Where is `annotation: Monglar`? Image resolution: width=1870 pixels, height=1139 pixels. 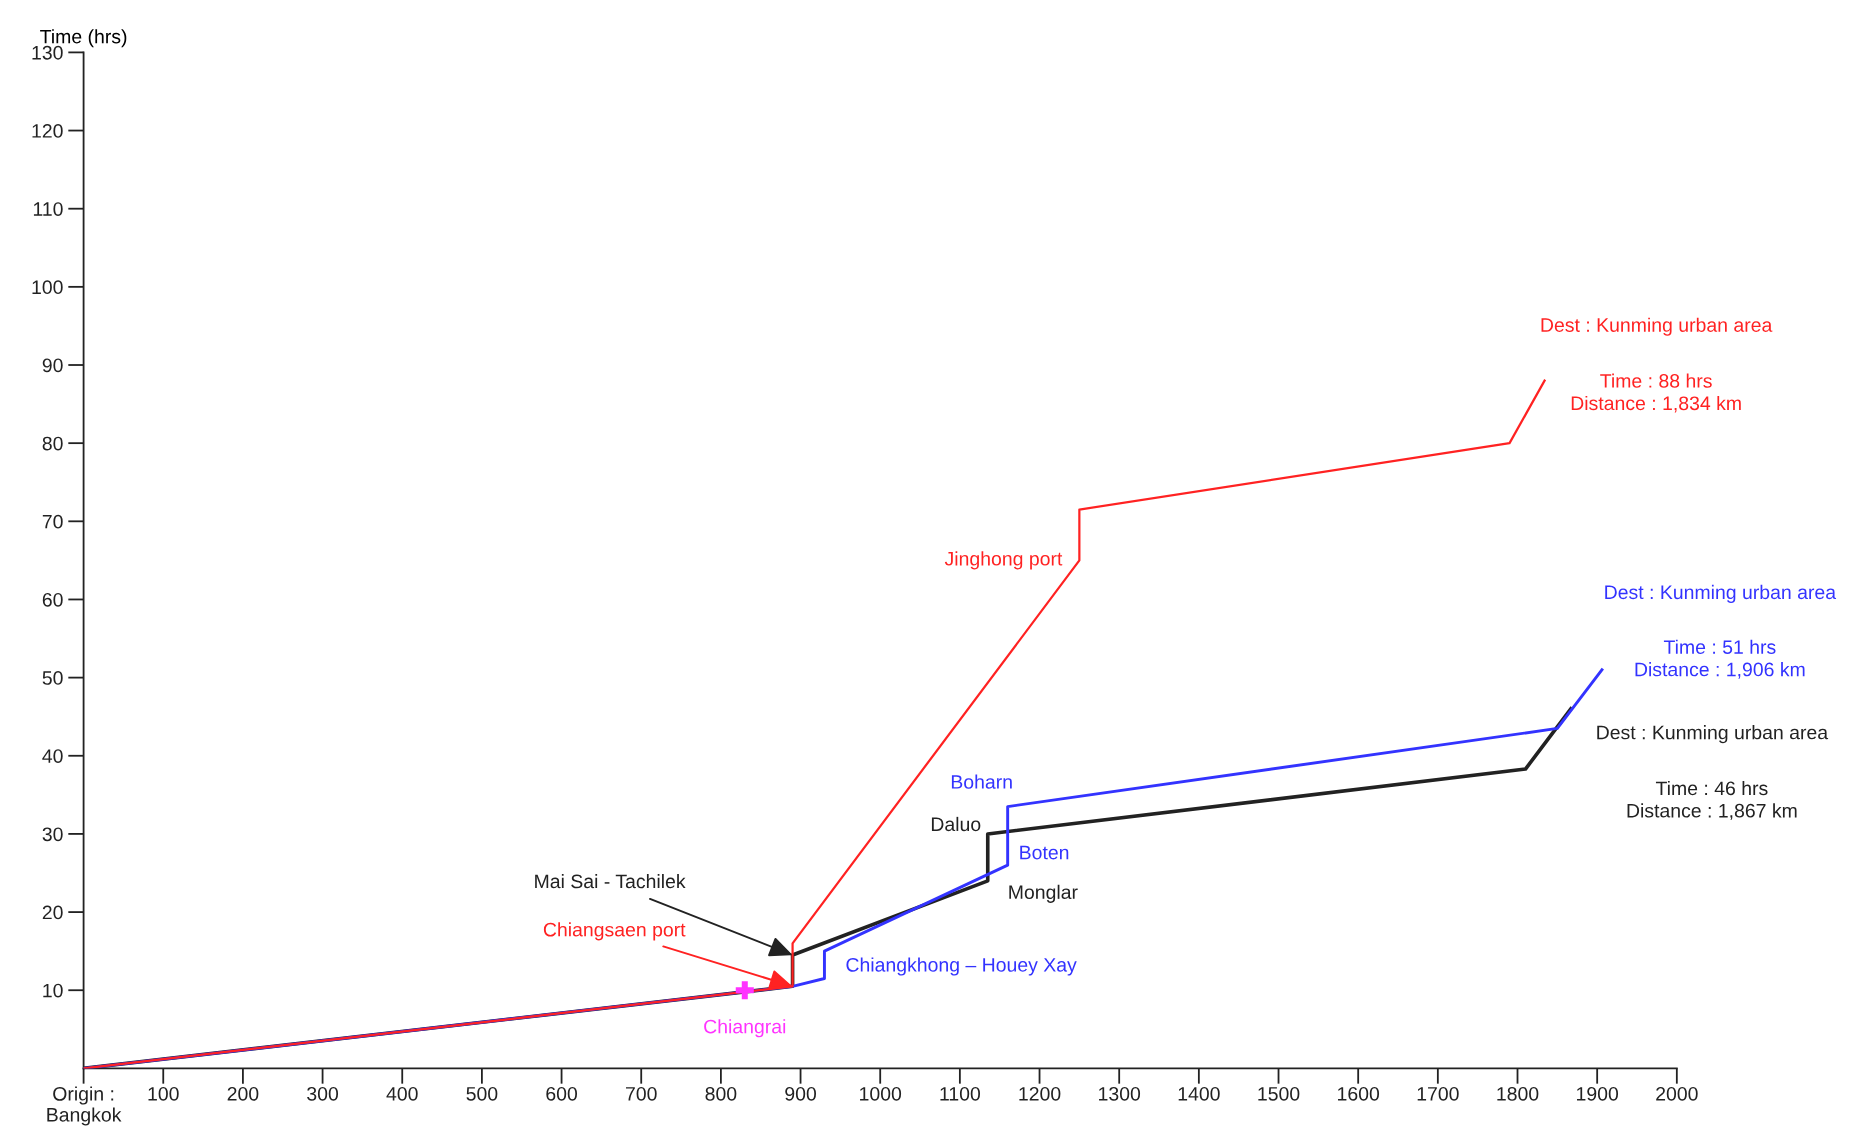 annotation: Monglar is located at coordinates (1043, 893).